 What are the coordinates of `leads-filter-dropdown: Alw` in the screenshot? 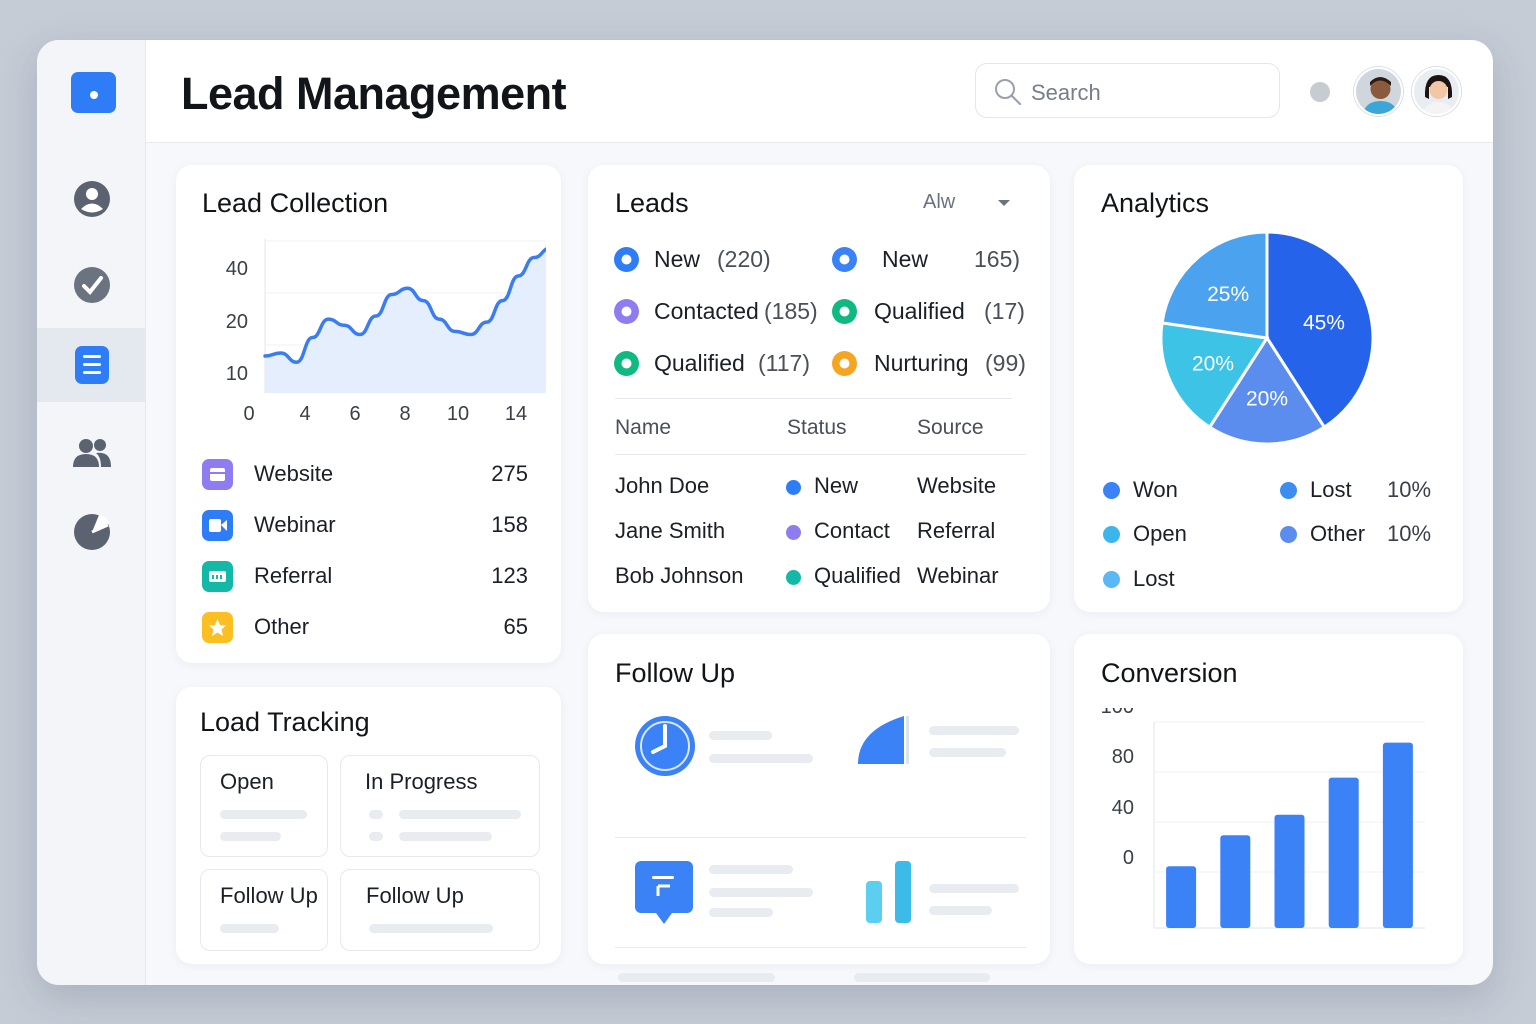 It's located at (939, 202).